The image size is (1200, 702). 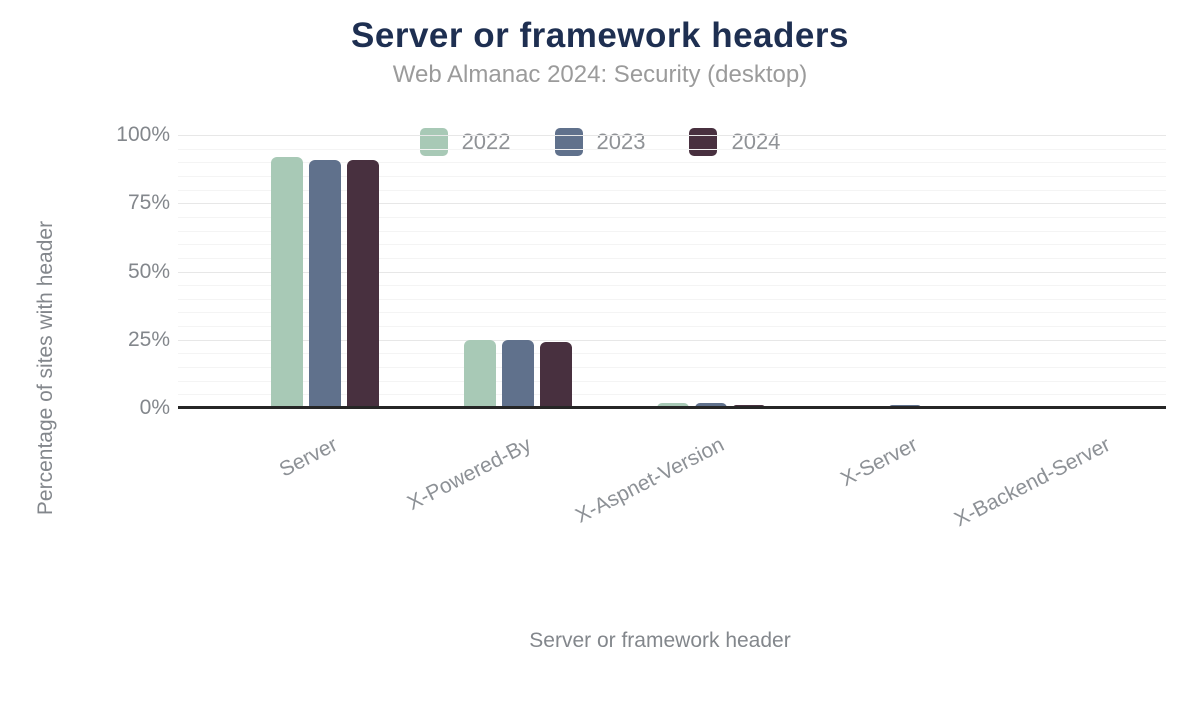 What do you see at coordinates (879, 462) in the screenshot?
I see `x-category-label: X-Server` at bounding box center [879, 462].